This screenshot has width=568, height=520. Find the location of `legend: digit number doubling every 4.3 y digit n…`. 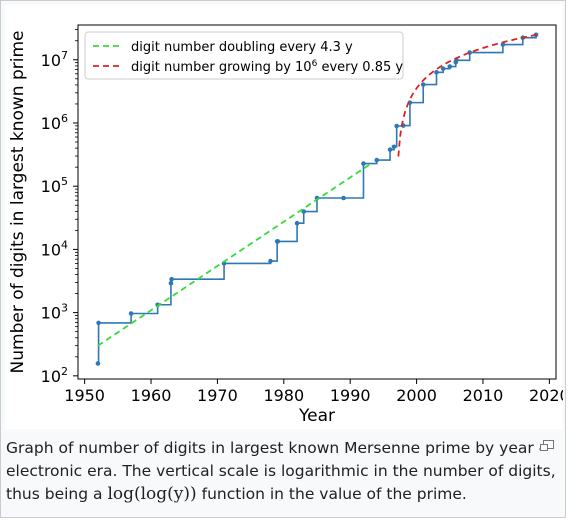

legend: digit number doubling every 4.3 y digit n… is located at coordinates (244, 55).